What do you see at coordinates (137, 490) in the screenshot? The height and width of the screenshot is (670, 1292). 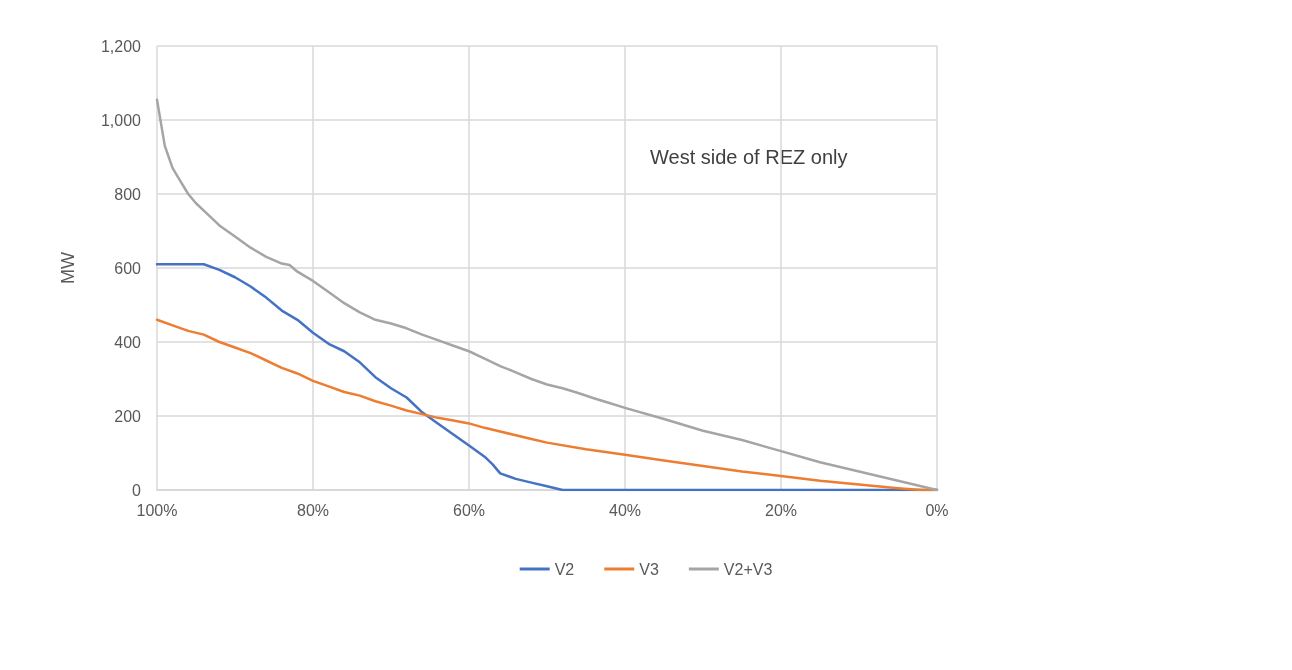 I see `y-tick-label: 0` at bounding box center [137, 490].